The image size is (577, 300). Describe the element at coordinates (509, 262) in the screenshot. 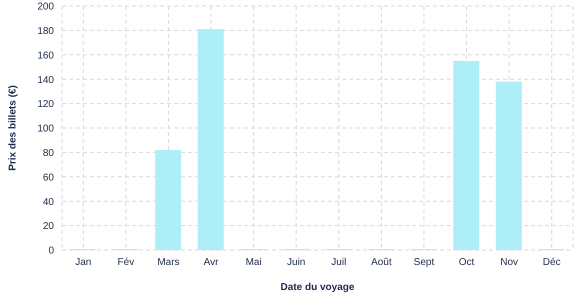

I see `x-tick-label: Nov` at that location.